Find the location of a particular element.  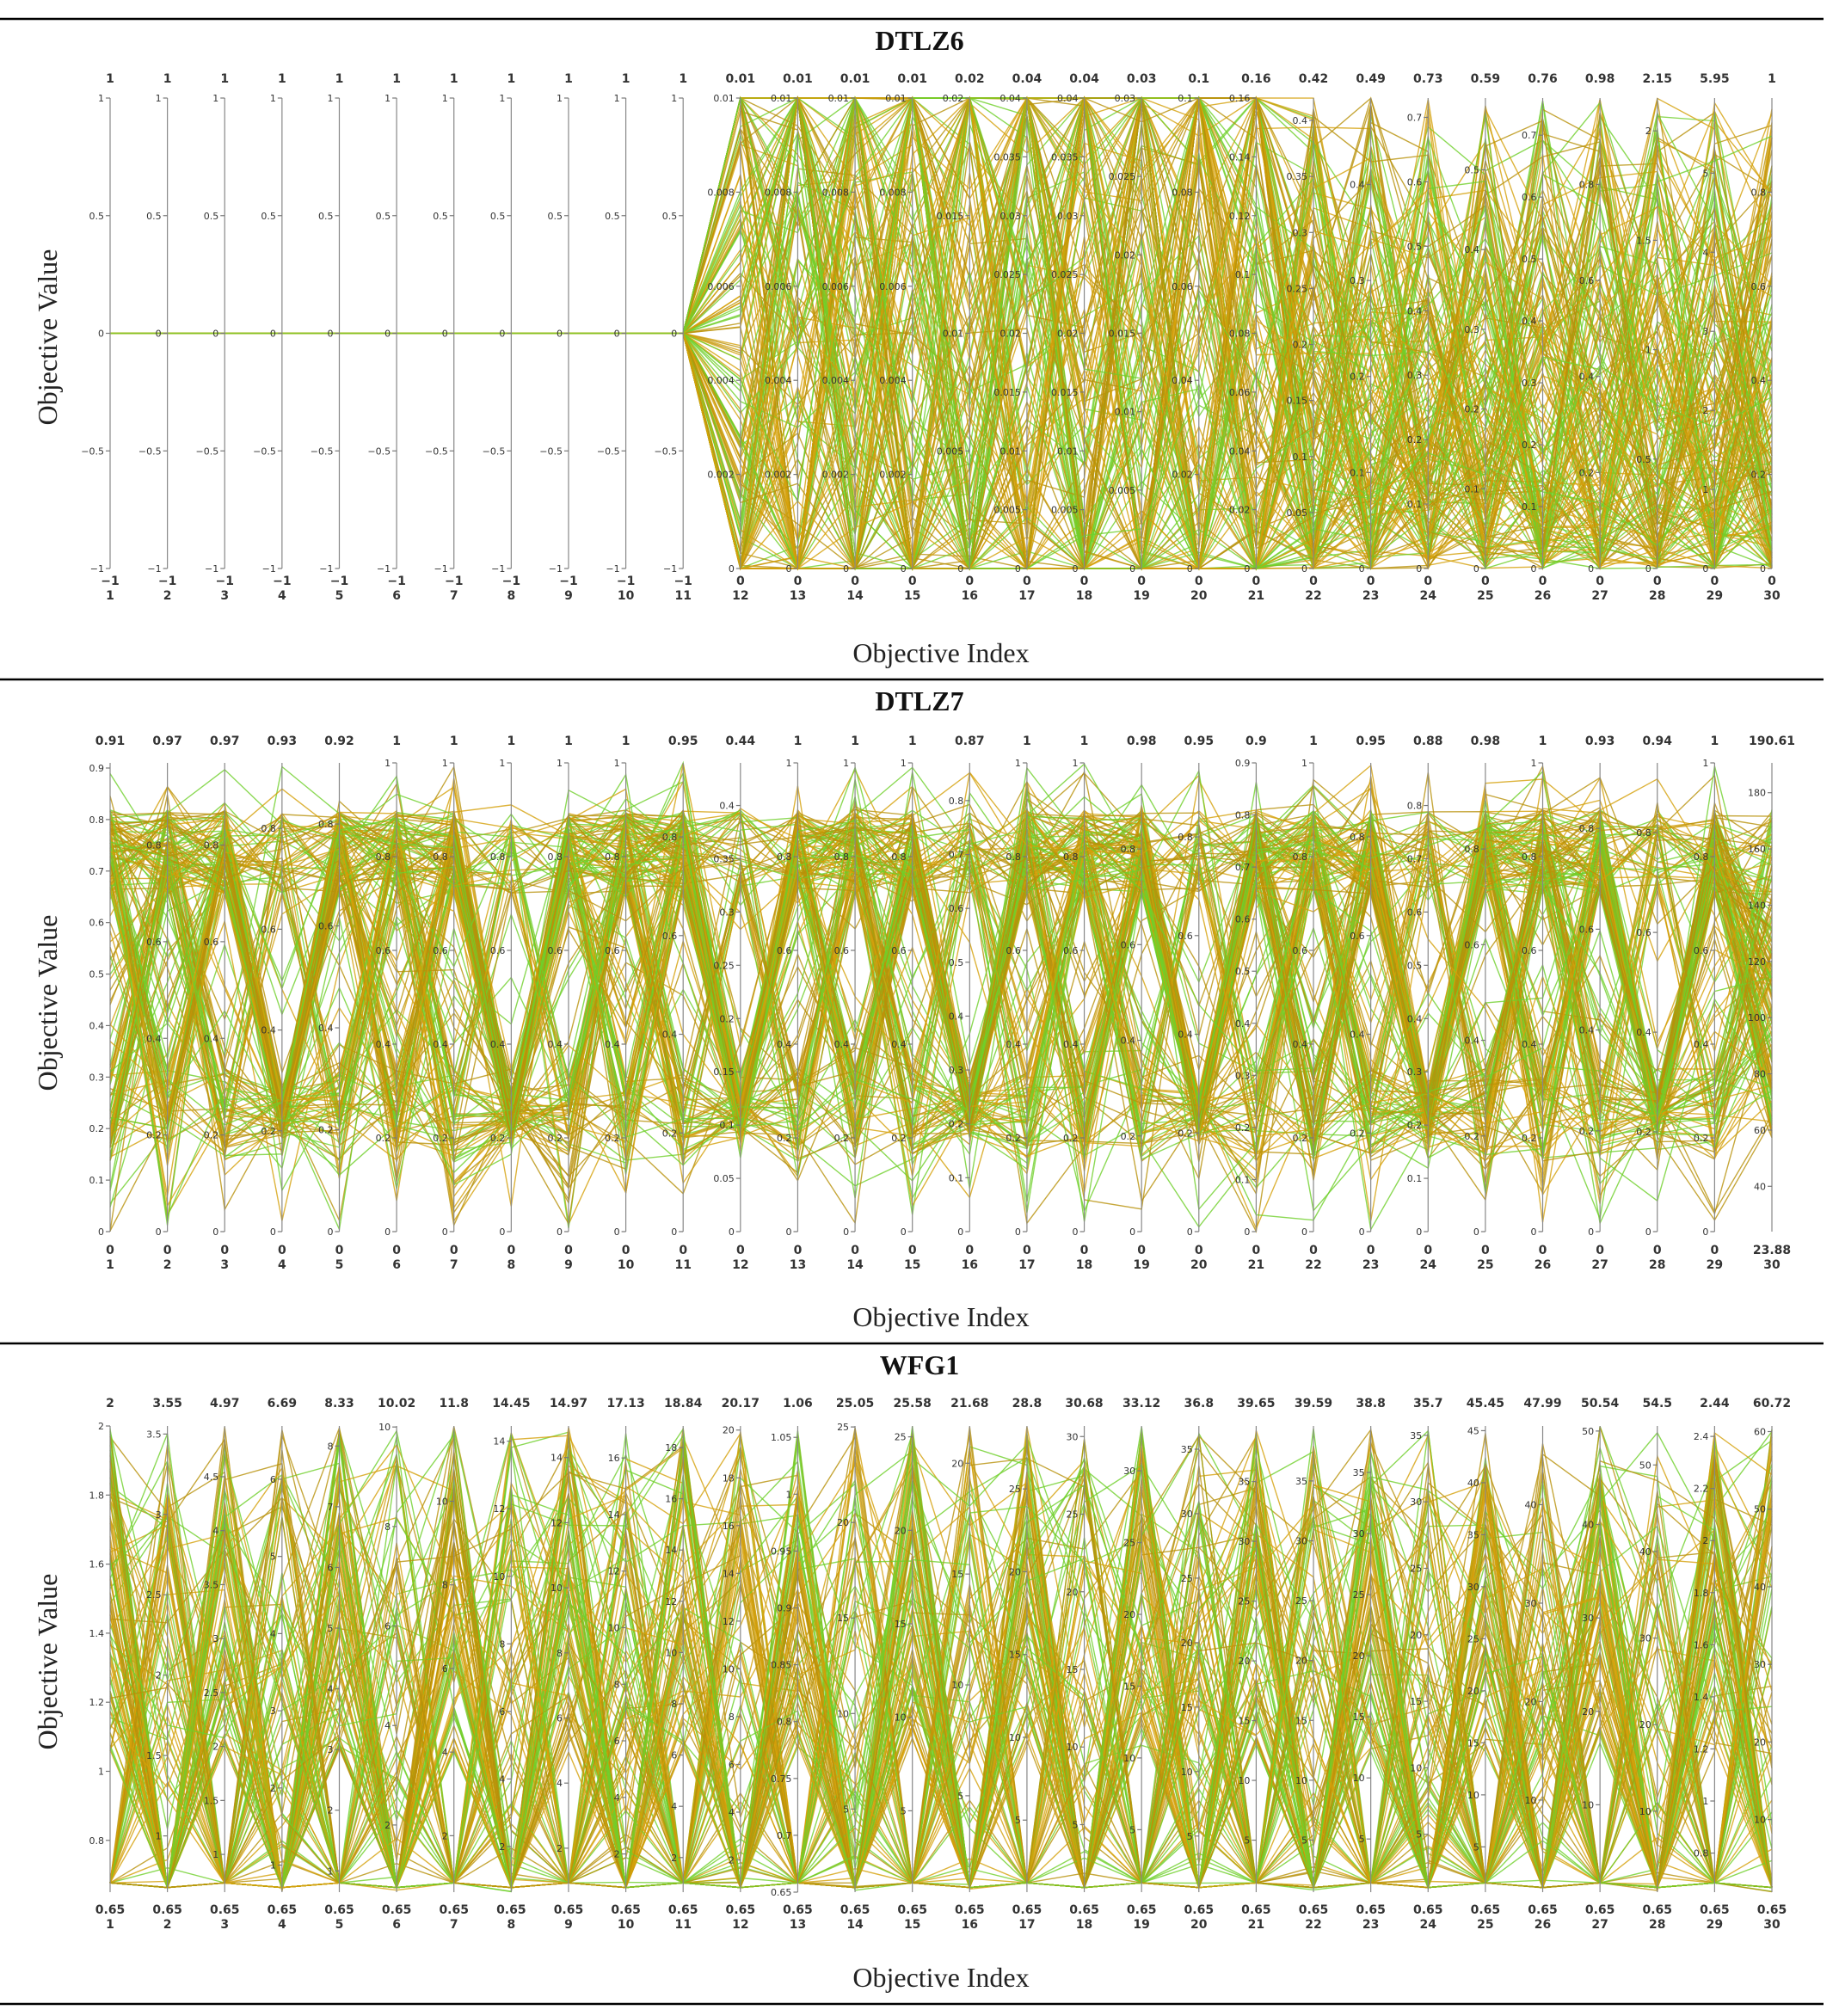

axis-max-label: 30.68 is located at coordinates (1084, 1404).